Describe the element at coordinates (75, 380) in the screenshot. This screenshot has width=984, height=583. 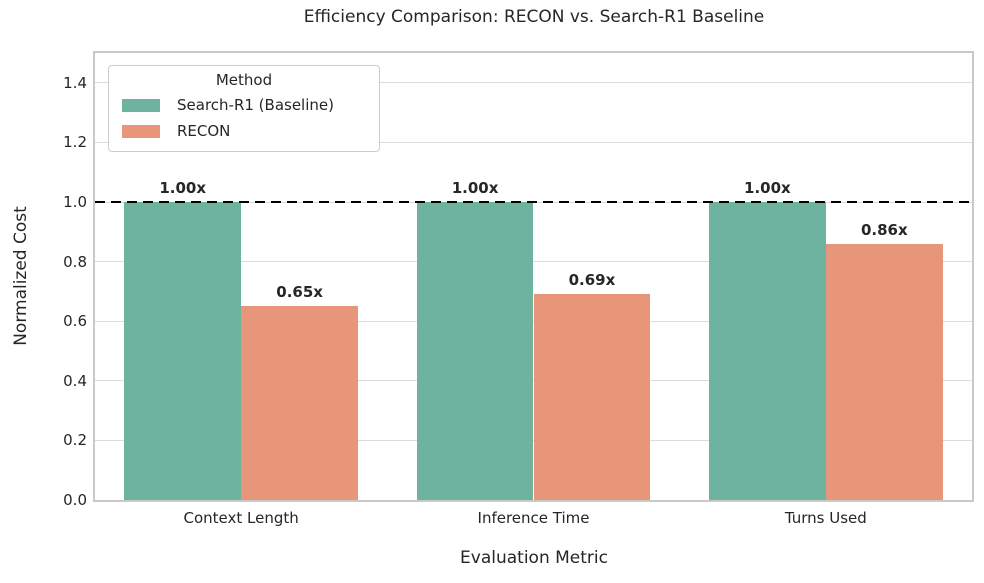
I see `y-tick-label: 0.4` at that location.